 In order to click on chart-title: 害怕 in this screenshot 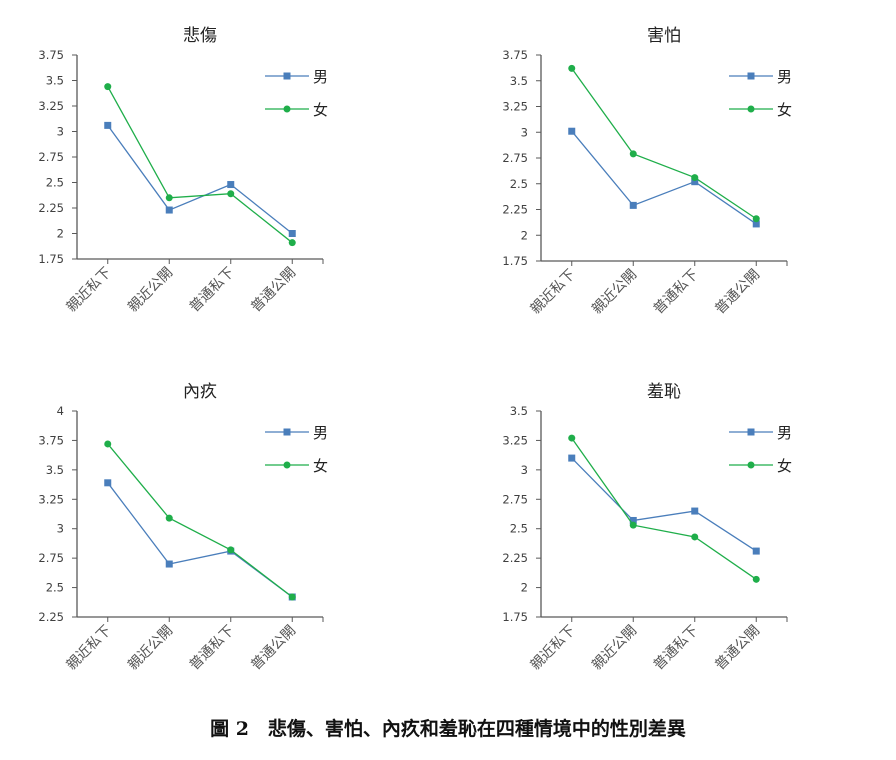, I will do `click(664, 36)`.